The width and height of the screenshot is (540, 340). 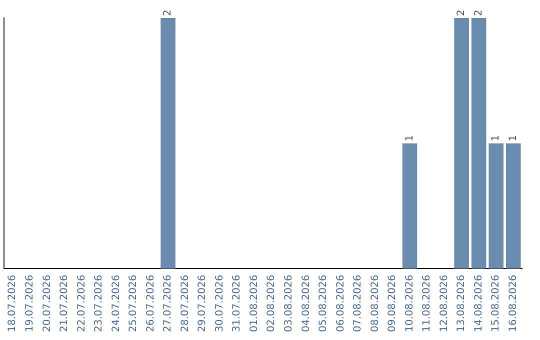 What do you see at coordinates (392, 303) in the screenshot?
I see `x-tick-label: 09.08.2026` at bounding box center [392, 303].